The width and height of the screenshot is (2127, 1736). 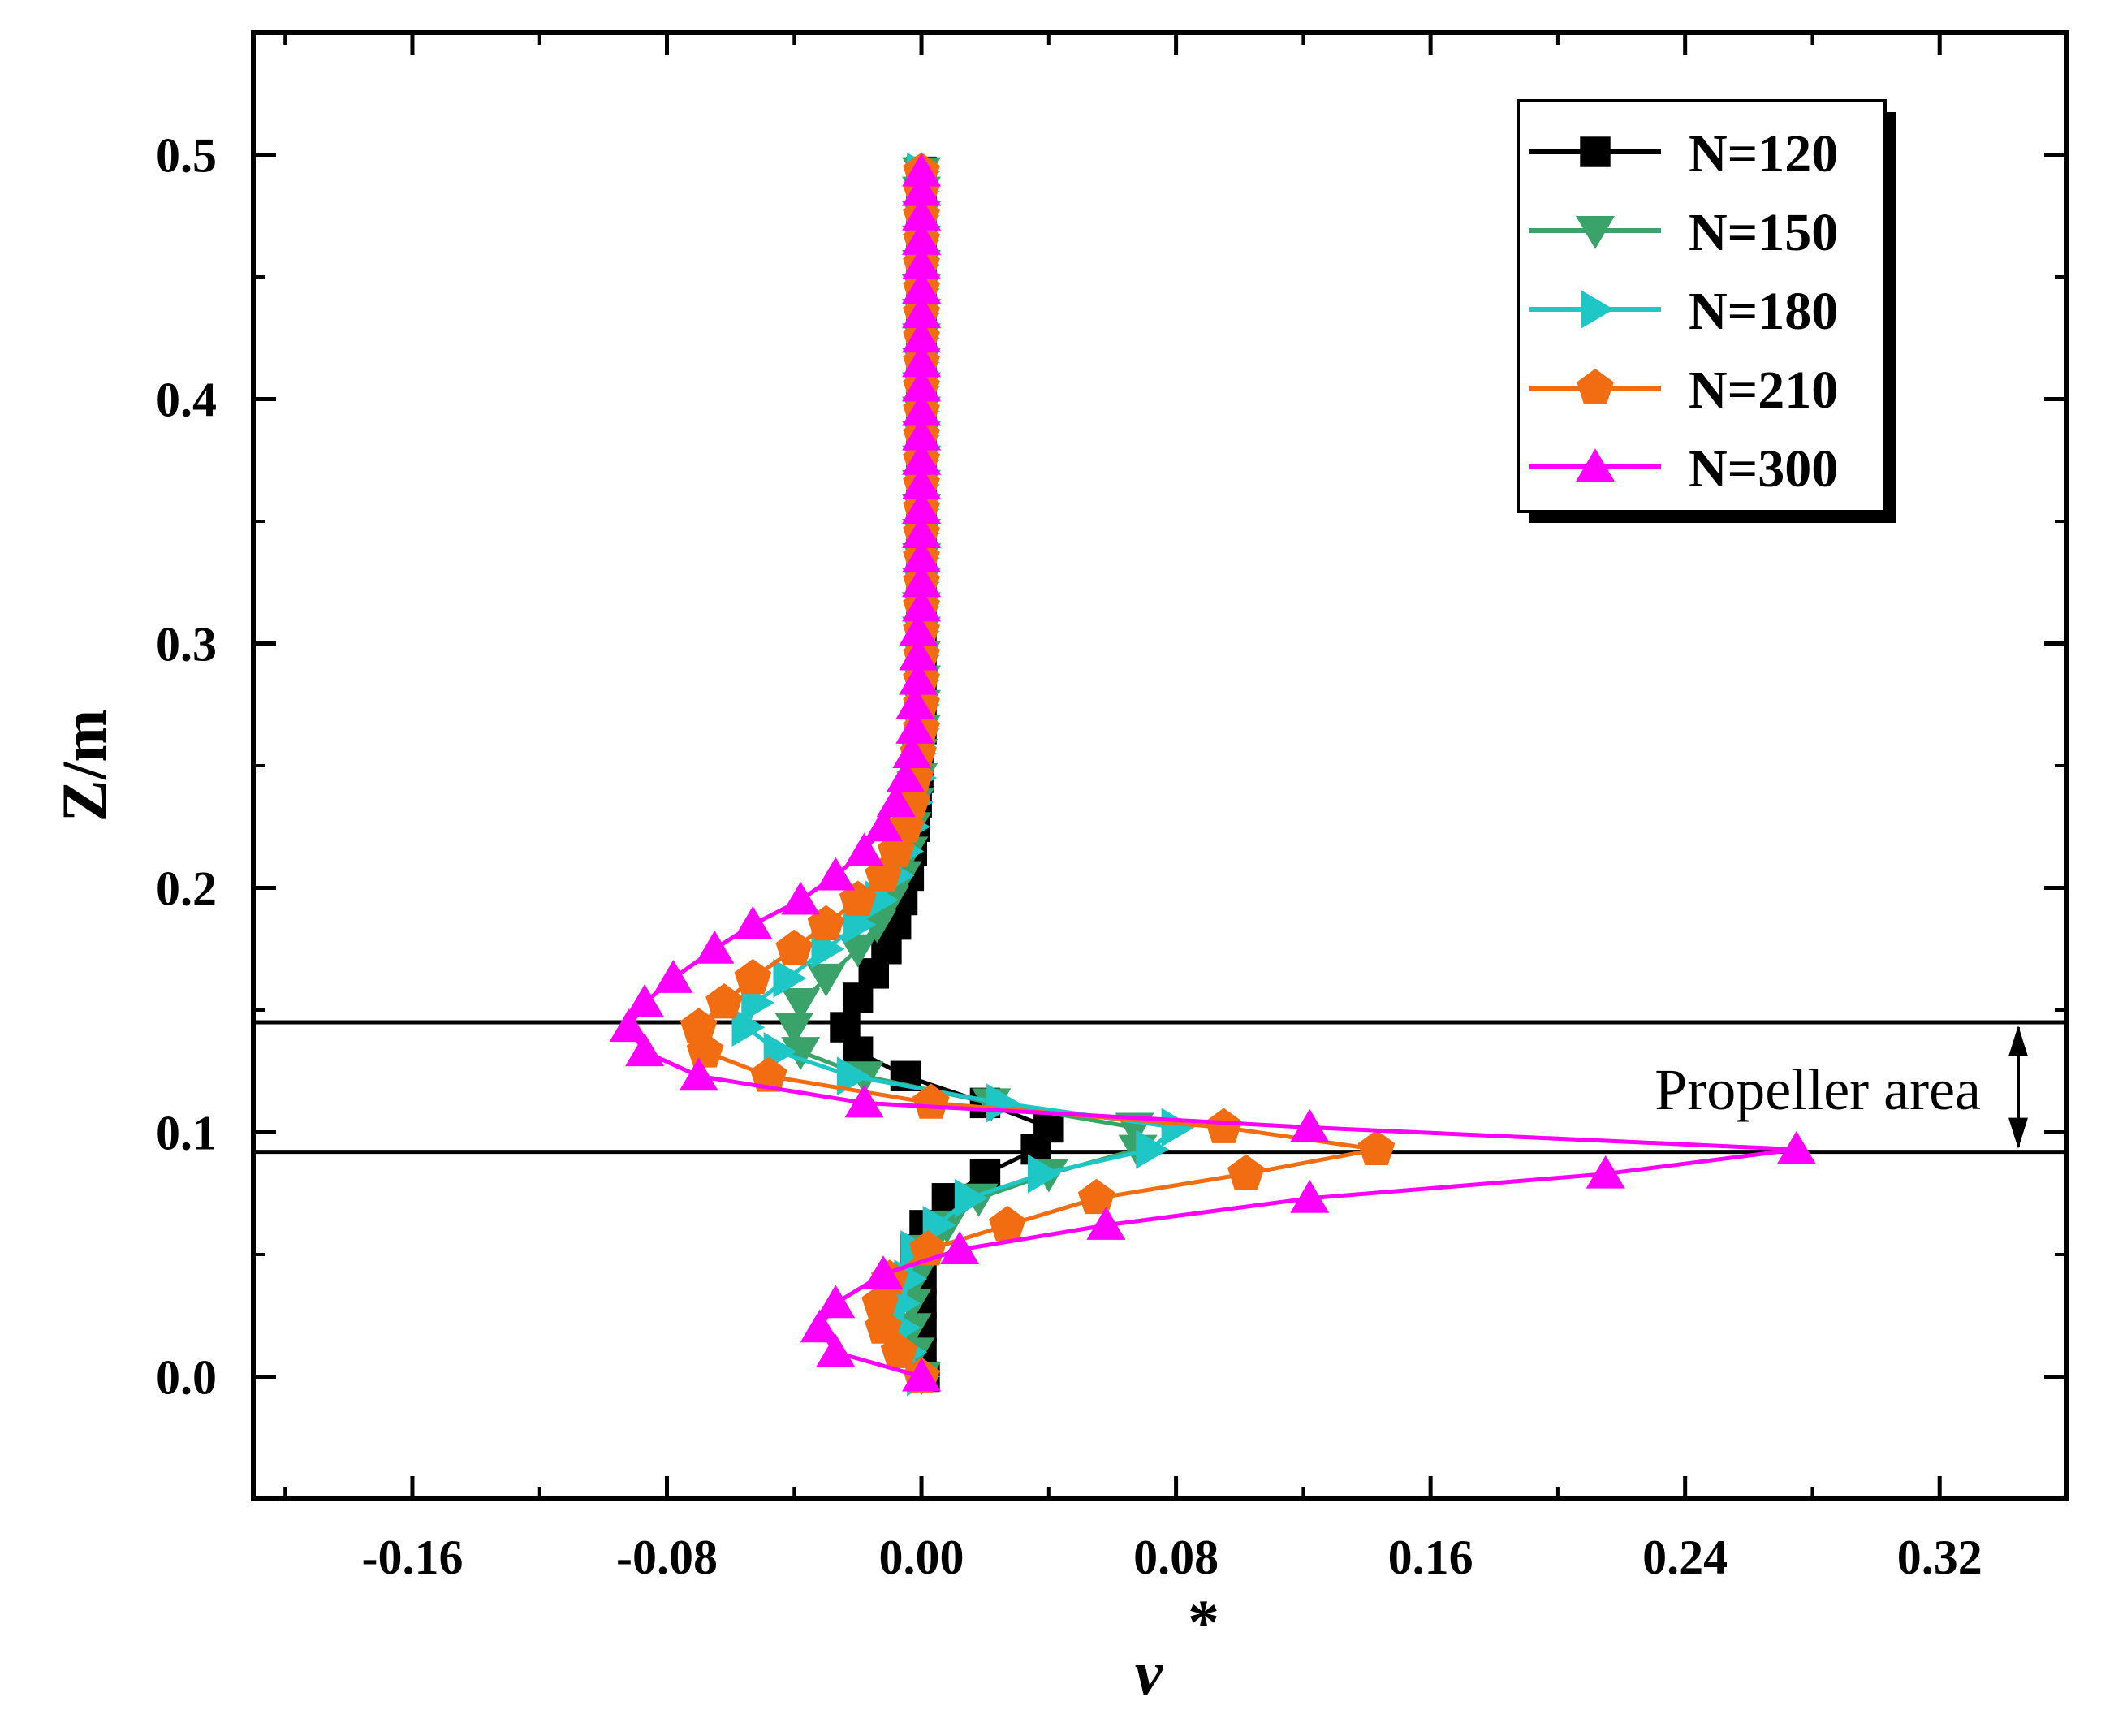 I want to click on propeller-area-annotation: Propeller area, so click(x=1842, y=1087).